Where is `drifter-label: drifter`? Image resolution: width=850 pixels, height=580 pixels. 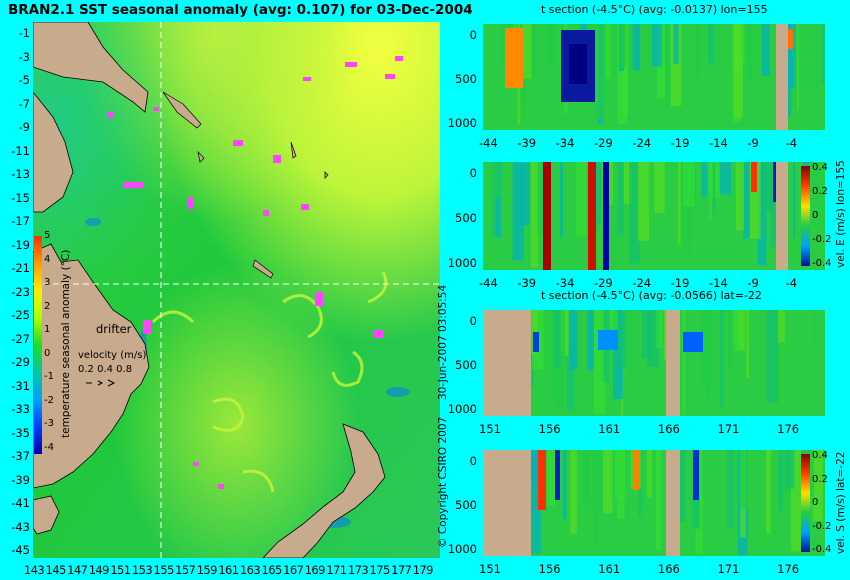
drifter-label: drifter is located at coordinates (114, 329).